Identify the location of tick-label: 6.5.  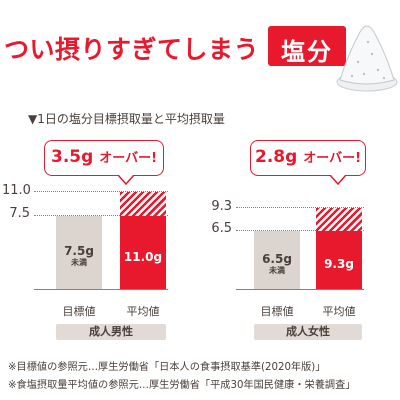
(221, 228).